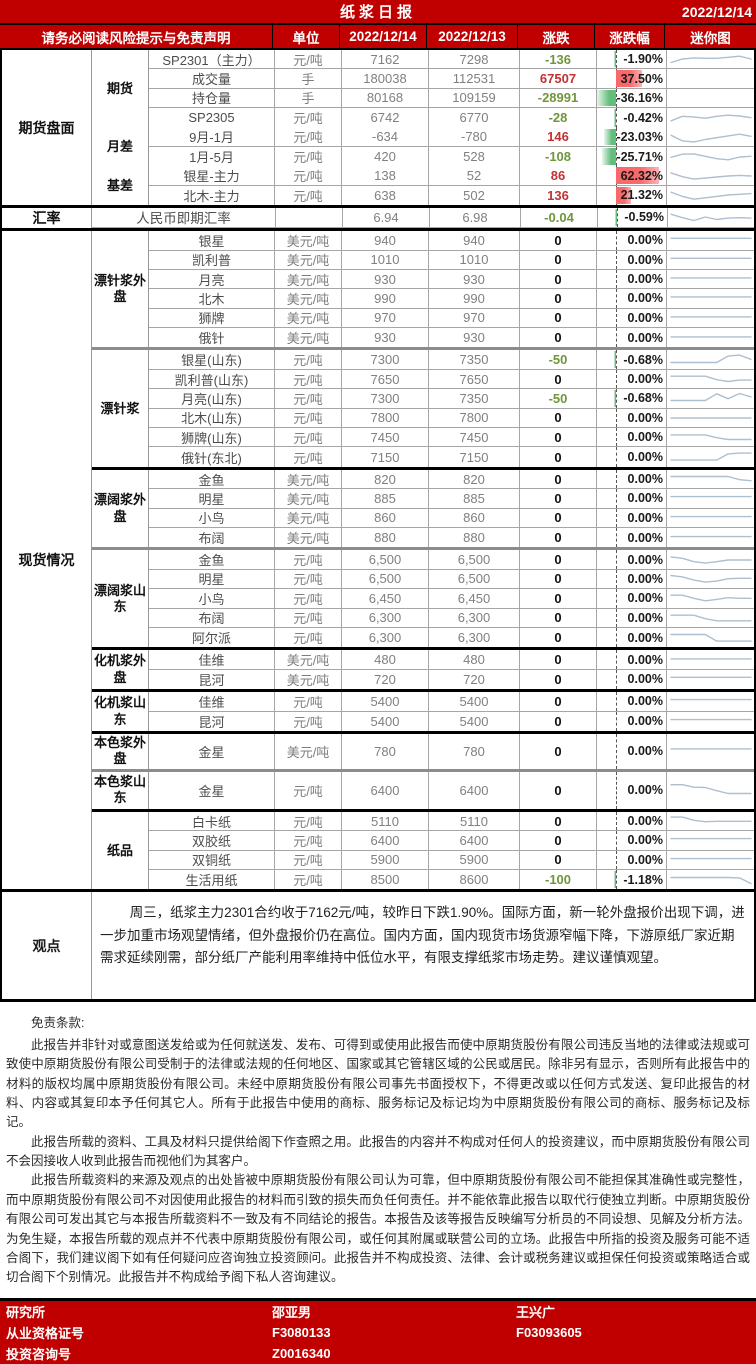 The height and width of the screenshot is (1364, 756). What do you see at coordinates (559, 217) in the screenshot?
I see `change-cell: -0.04` at bounding box center [559, 217].